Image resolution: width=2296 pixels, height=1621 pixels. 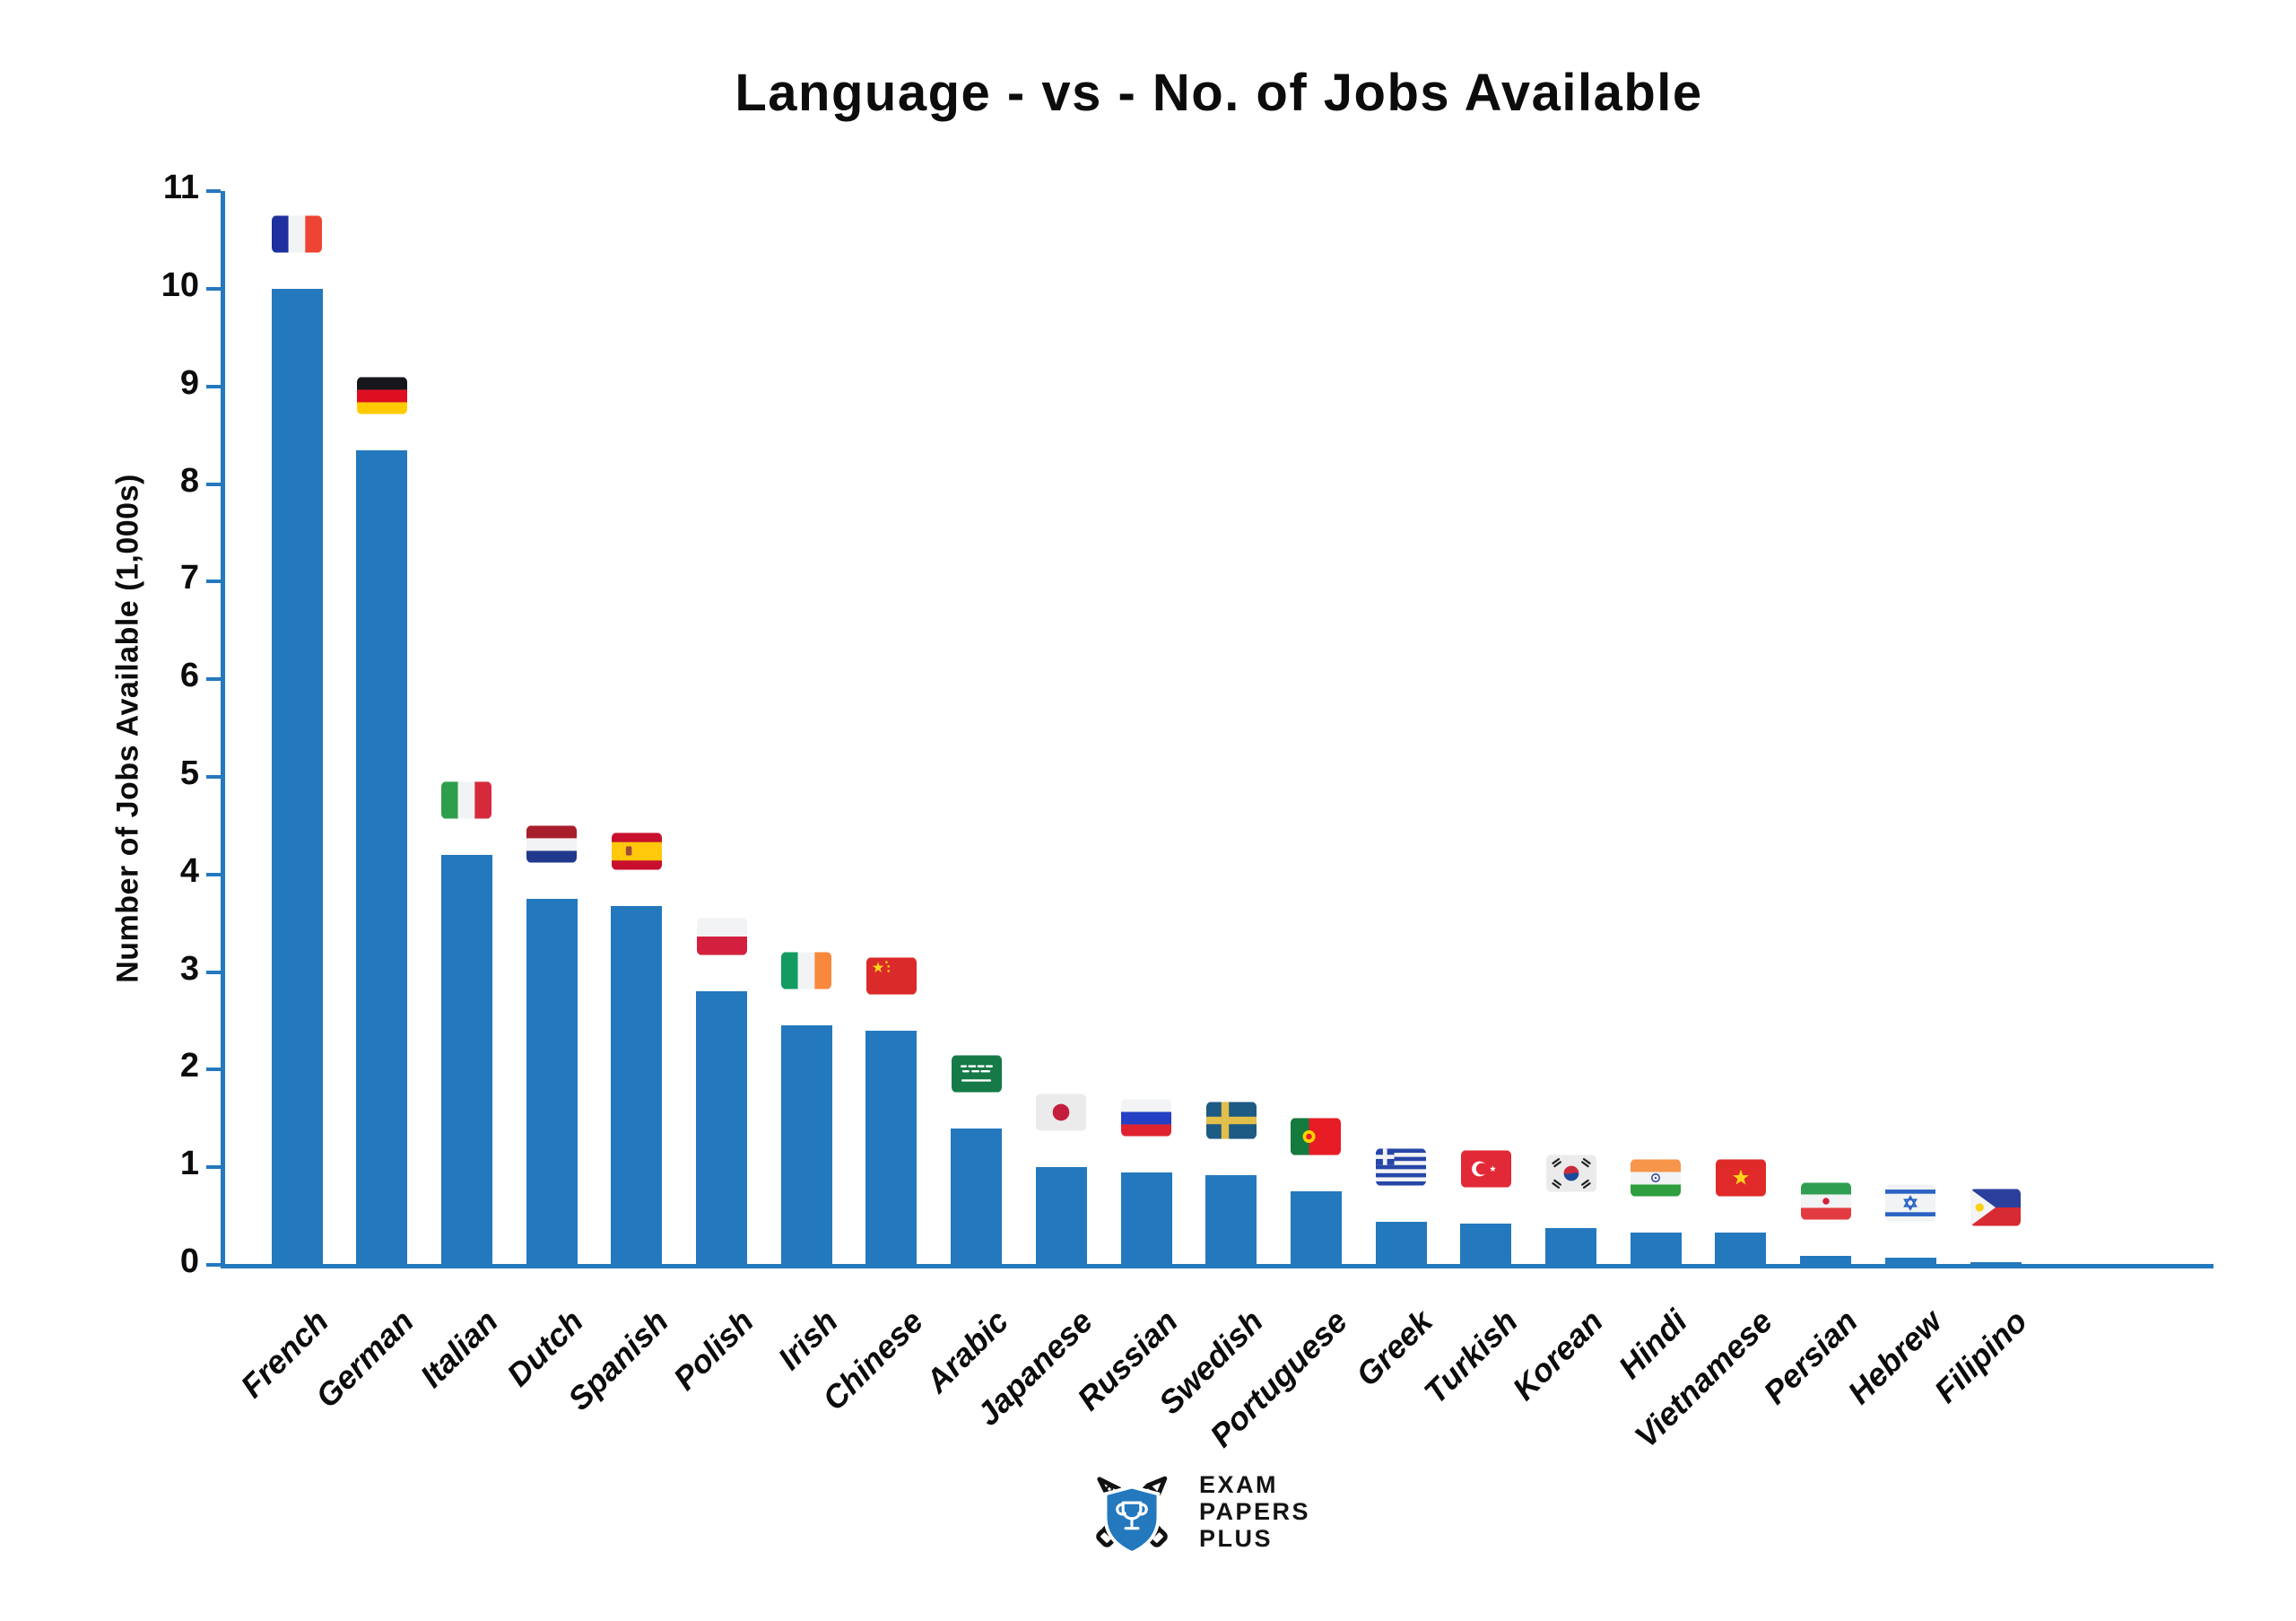 I want to click on y-tick-label: 11, so click(x=180, y=188).